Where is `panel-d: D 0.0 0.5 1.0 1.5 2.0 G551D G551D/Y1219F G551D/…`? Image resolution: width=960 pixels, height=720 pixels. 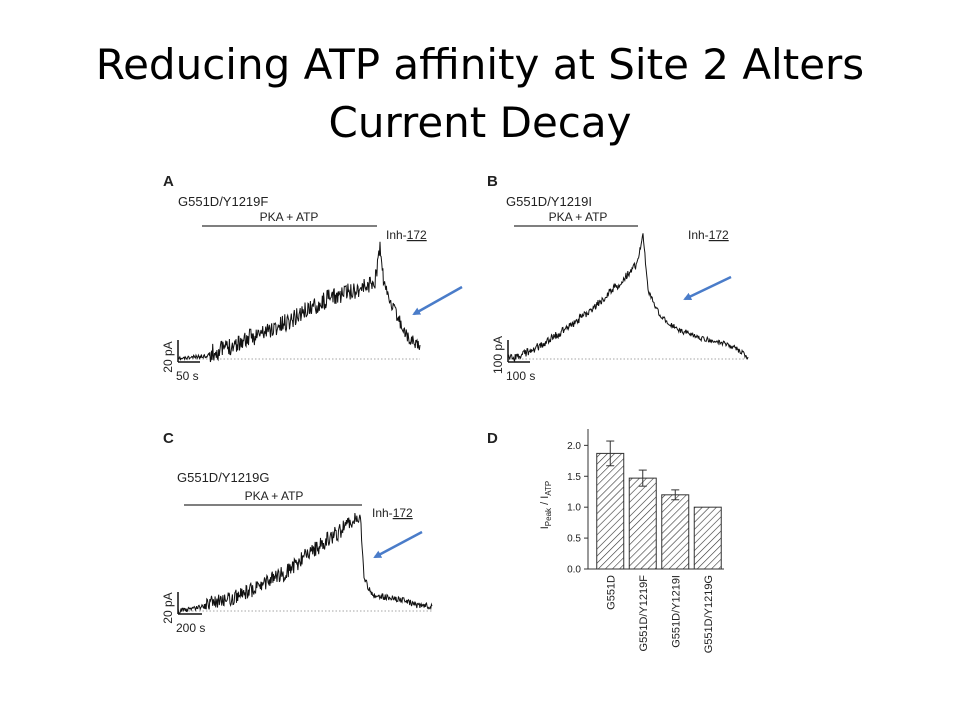
panel-d: D 0.0 0.5 1.0 1.5 2.0 G551D G551D/Y1219F G551D/… is located at coordinates (605, 541).